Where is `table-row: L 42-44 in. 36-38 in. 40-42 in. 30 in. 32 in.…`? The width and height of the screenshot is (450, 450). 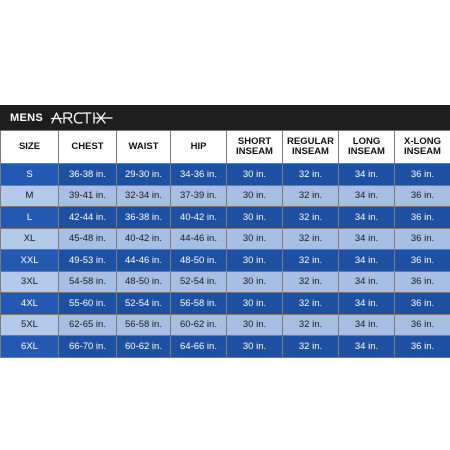
table-row: L 42-44 in. 36-38 in. 40-42 in. 30 in. 32 in.… is located at coordinates (225, 217).